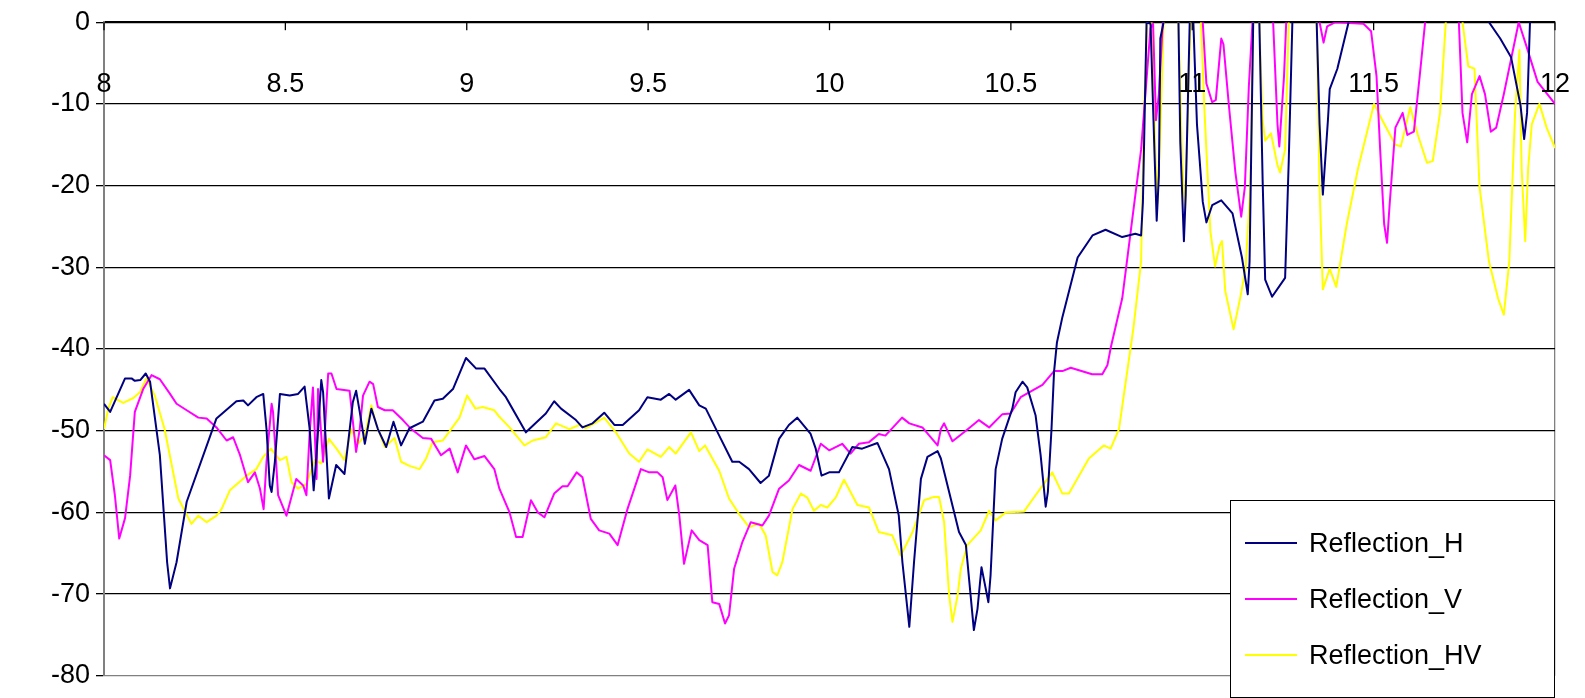 The height and width of the screenshot is (698, 1585). I want to click on legend-label: Reflection_H, so click(1386, 543).